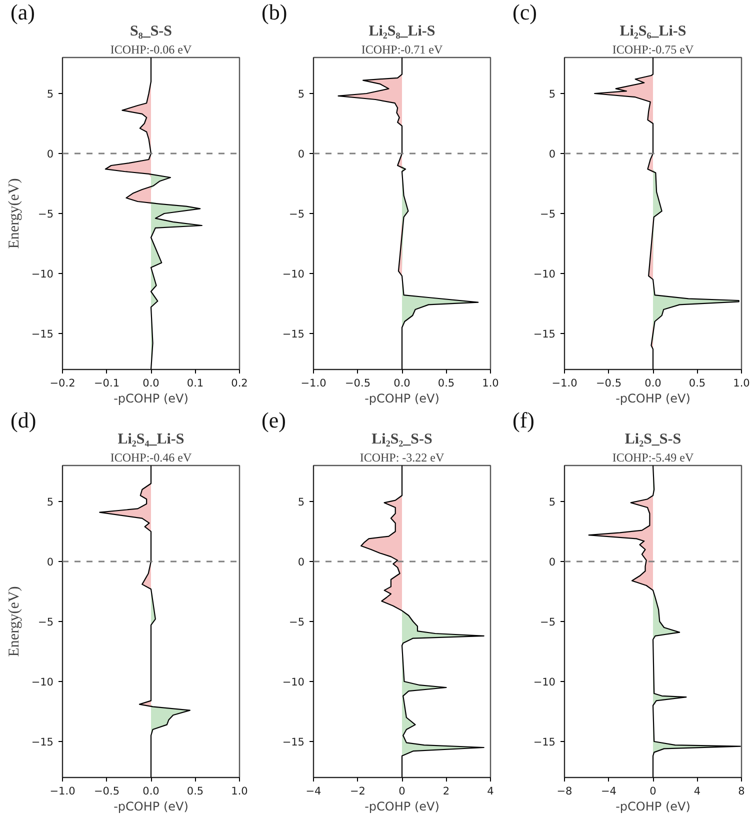 This screenshot has height=821, width=755. What do you see at coordinates (151, 457) in the screenshot?
I see `chart-subtitle: ICOHP:-0.46 eV` at bounding box center [151, 457].